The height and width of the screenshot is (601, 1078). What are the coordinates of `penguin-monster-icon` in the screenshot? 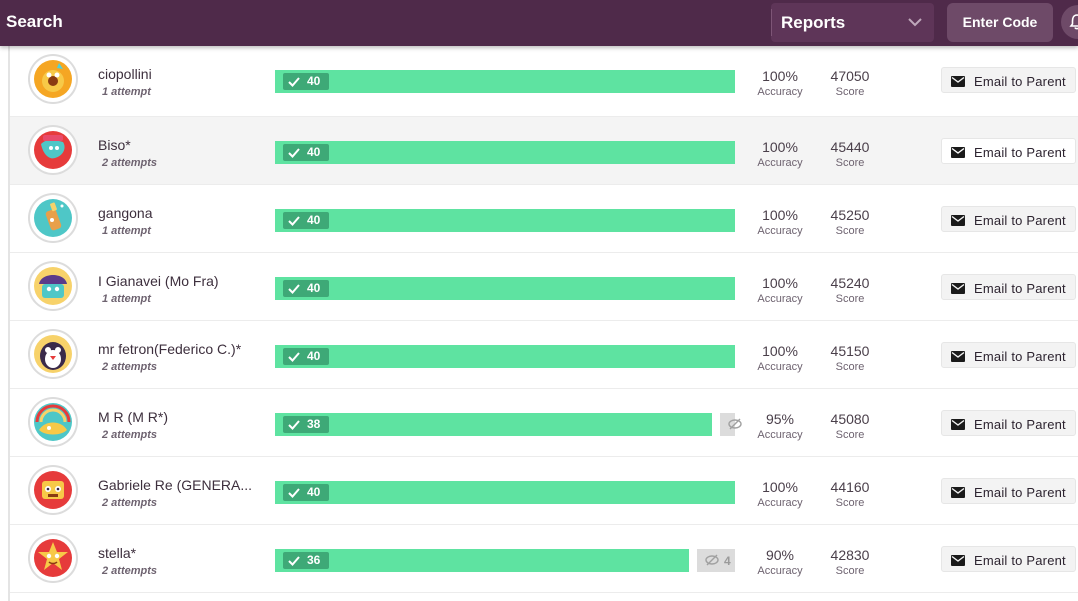 It's located at (53, 354).